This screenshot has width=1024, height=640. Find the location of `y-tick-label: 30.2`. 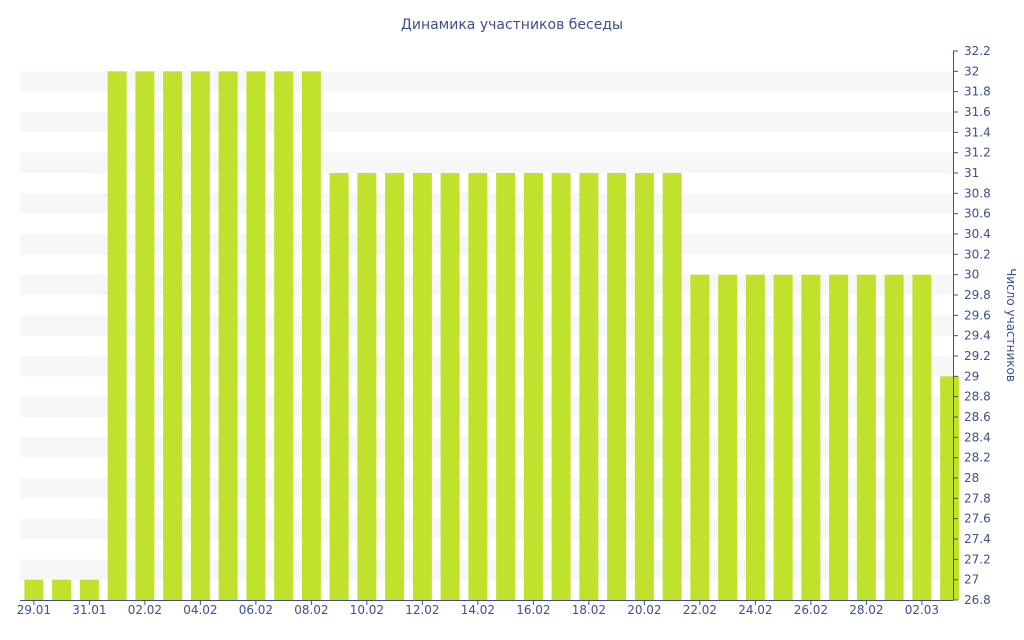

y-tick-label: 30.2 is located at coordinates (977, 254).